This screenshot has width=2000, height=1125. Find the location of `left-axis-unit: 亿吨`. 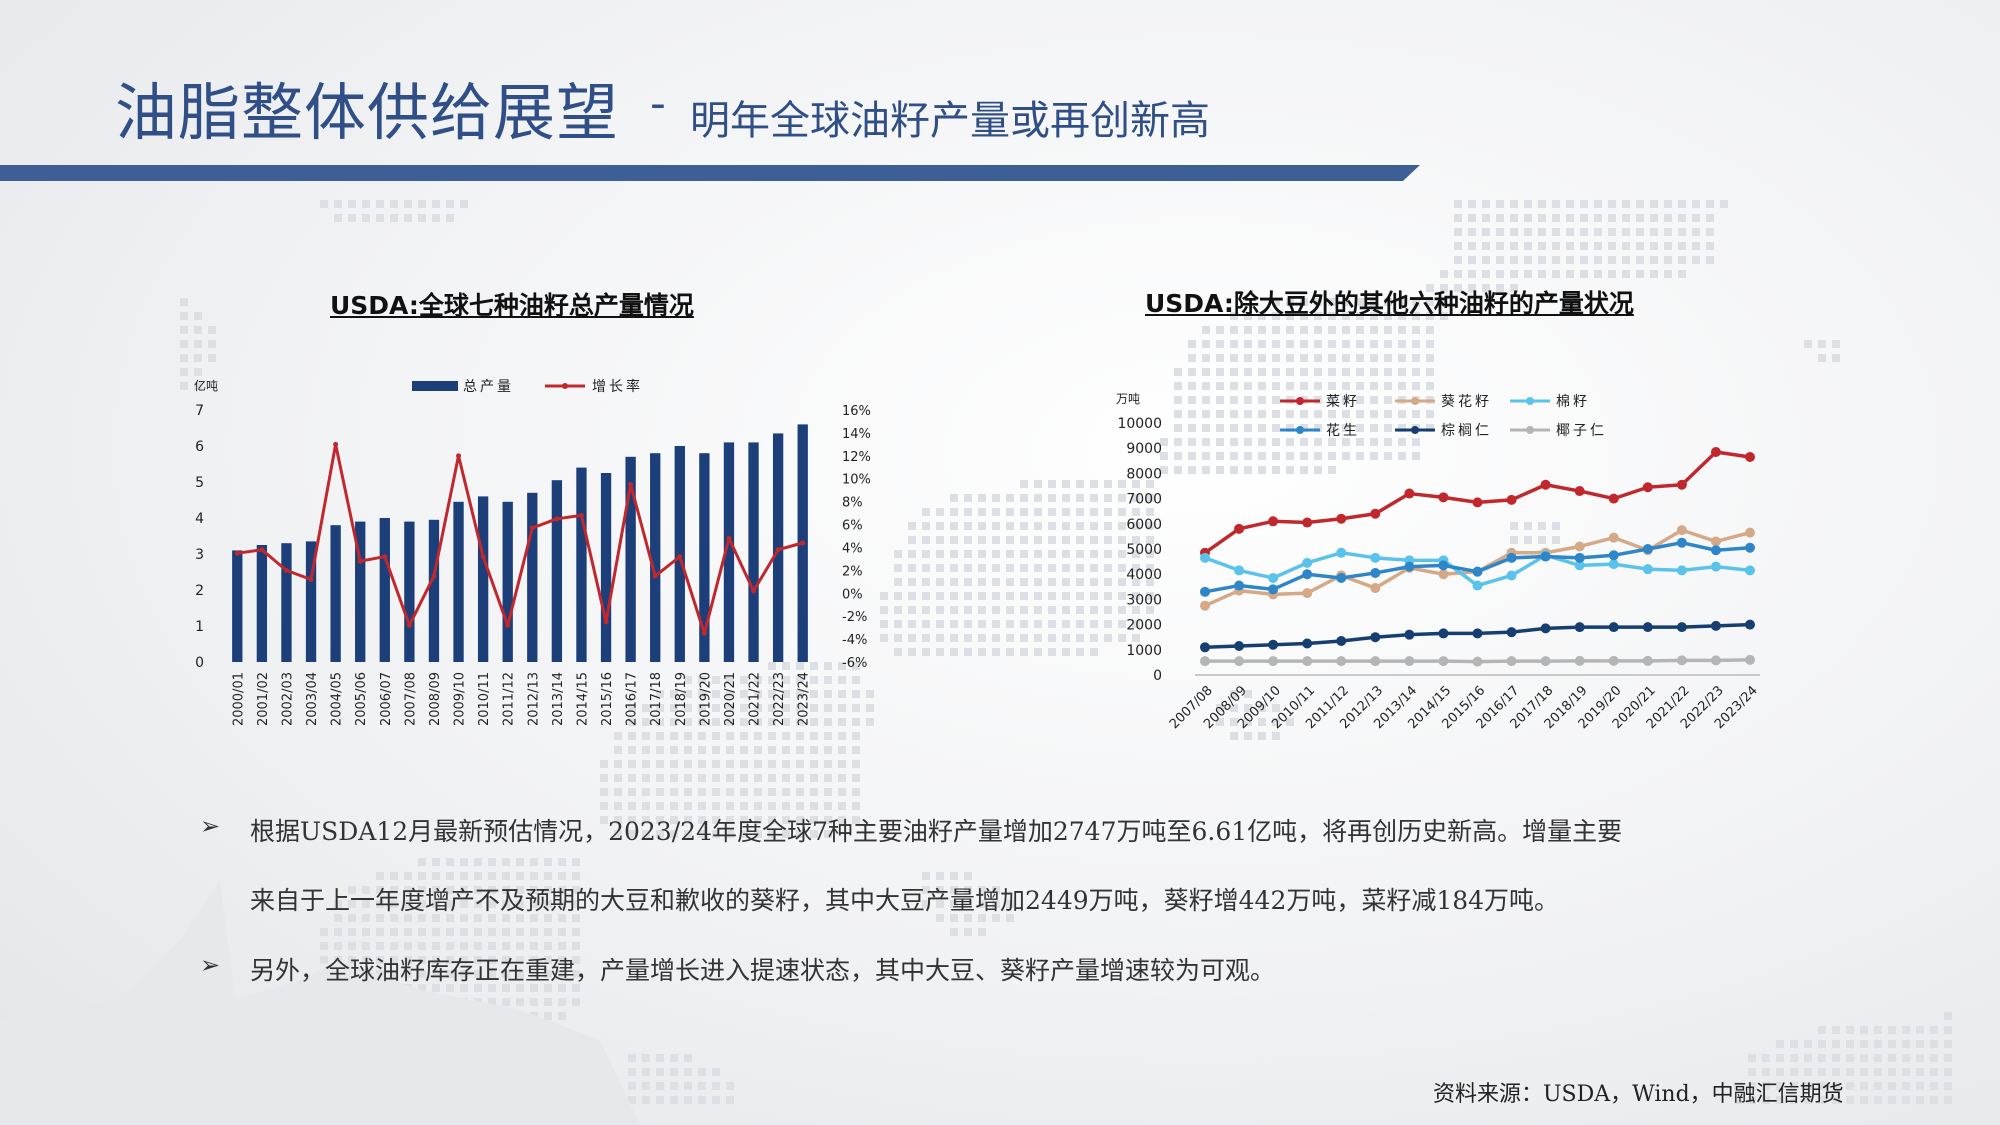

left-axis-unit: 亿吨 is located at coordinates (206, 385).